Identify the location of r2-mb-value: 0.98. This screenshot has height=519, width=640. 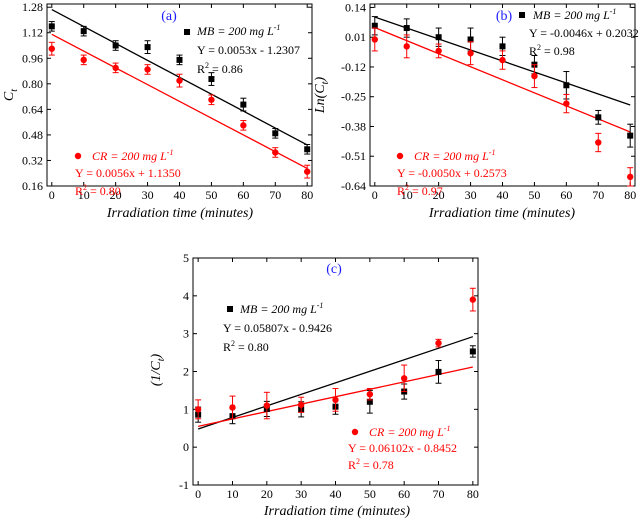
(564, 51).